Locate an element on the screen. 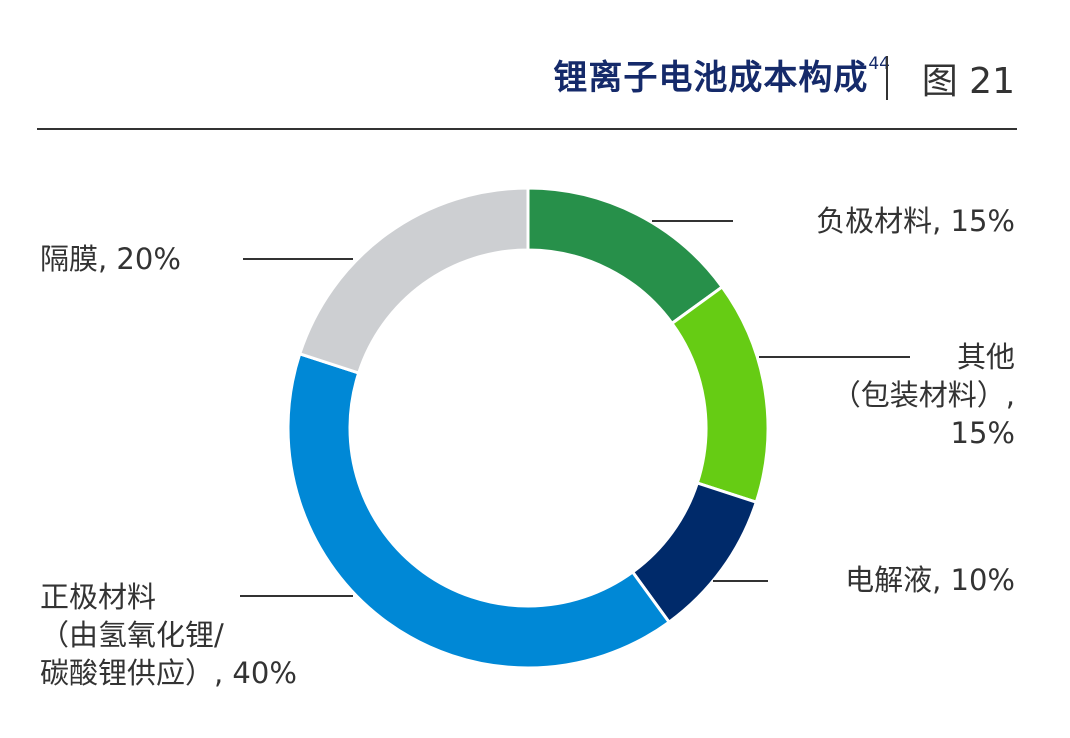 This screenshot has height=738, width=1070. footnote-ref: 44 is located at coordinates (879, 64).